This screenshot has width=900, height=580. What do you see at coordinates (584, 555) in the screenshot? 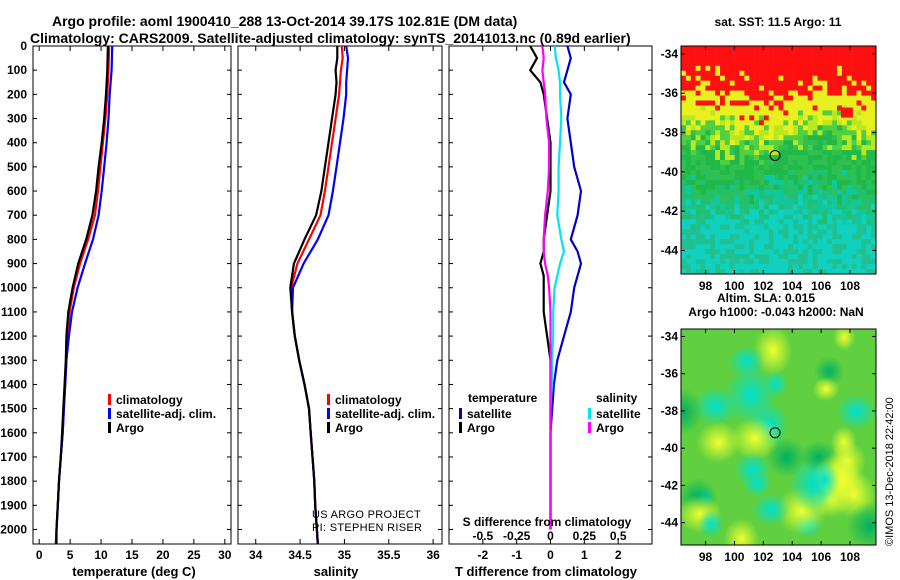
I see `x-tick-label: 1` at bounding box center [584, 555].